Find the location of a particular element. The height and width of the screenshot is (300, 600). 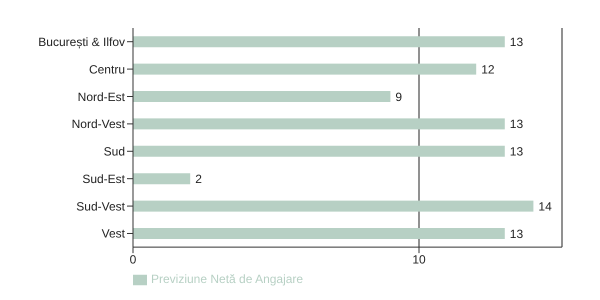

data-label: 9 is located at coordinates (398, 97).